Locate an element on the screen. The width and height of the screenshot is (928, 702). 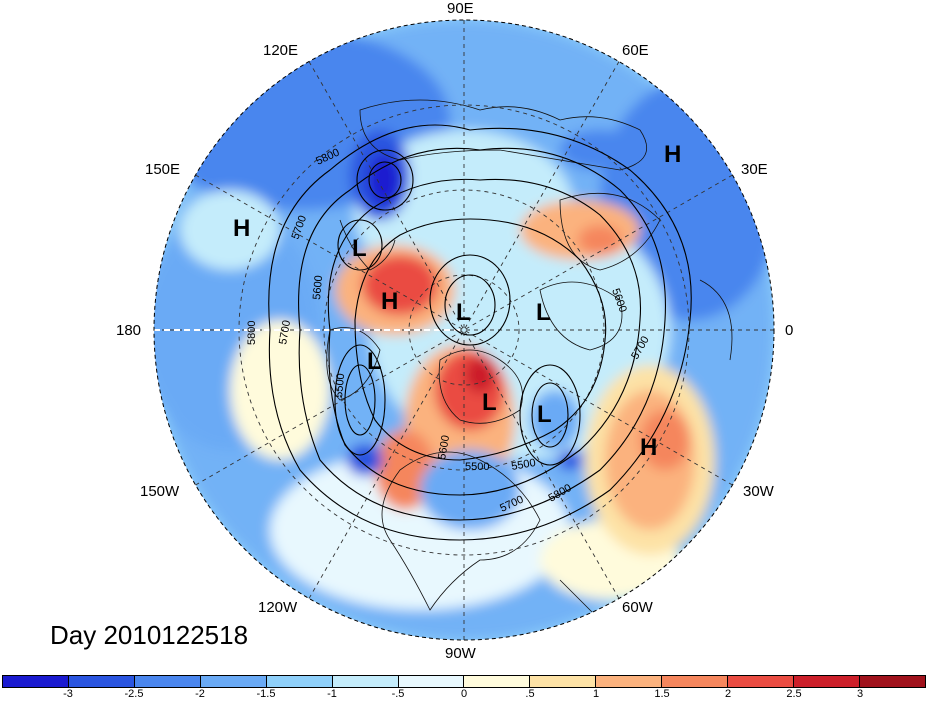
lon-label-150w: 150W is located at coordinates (160, 491).